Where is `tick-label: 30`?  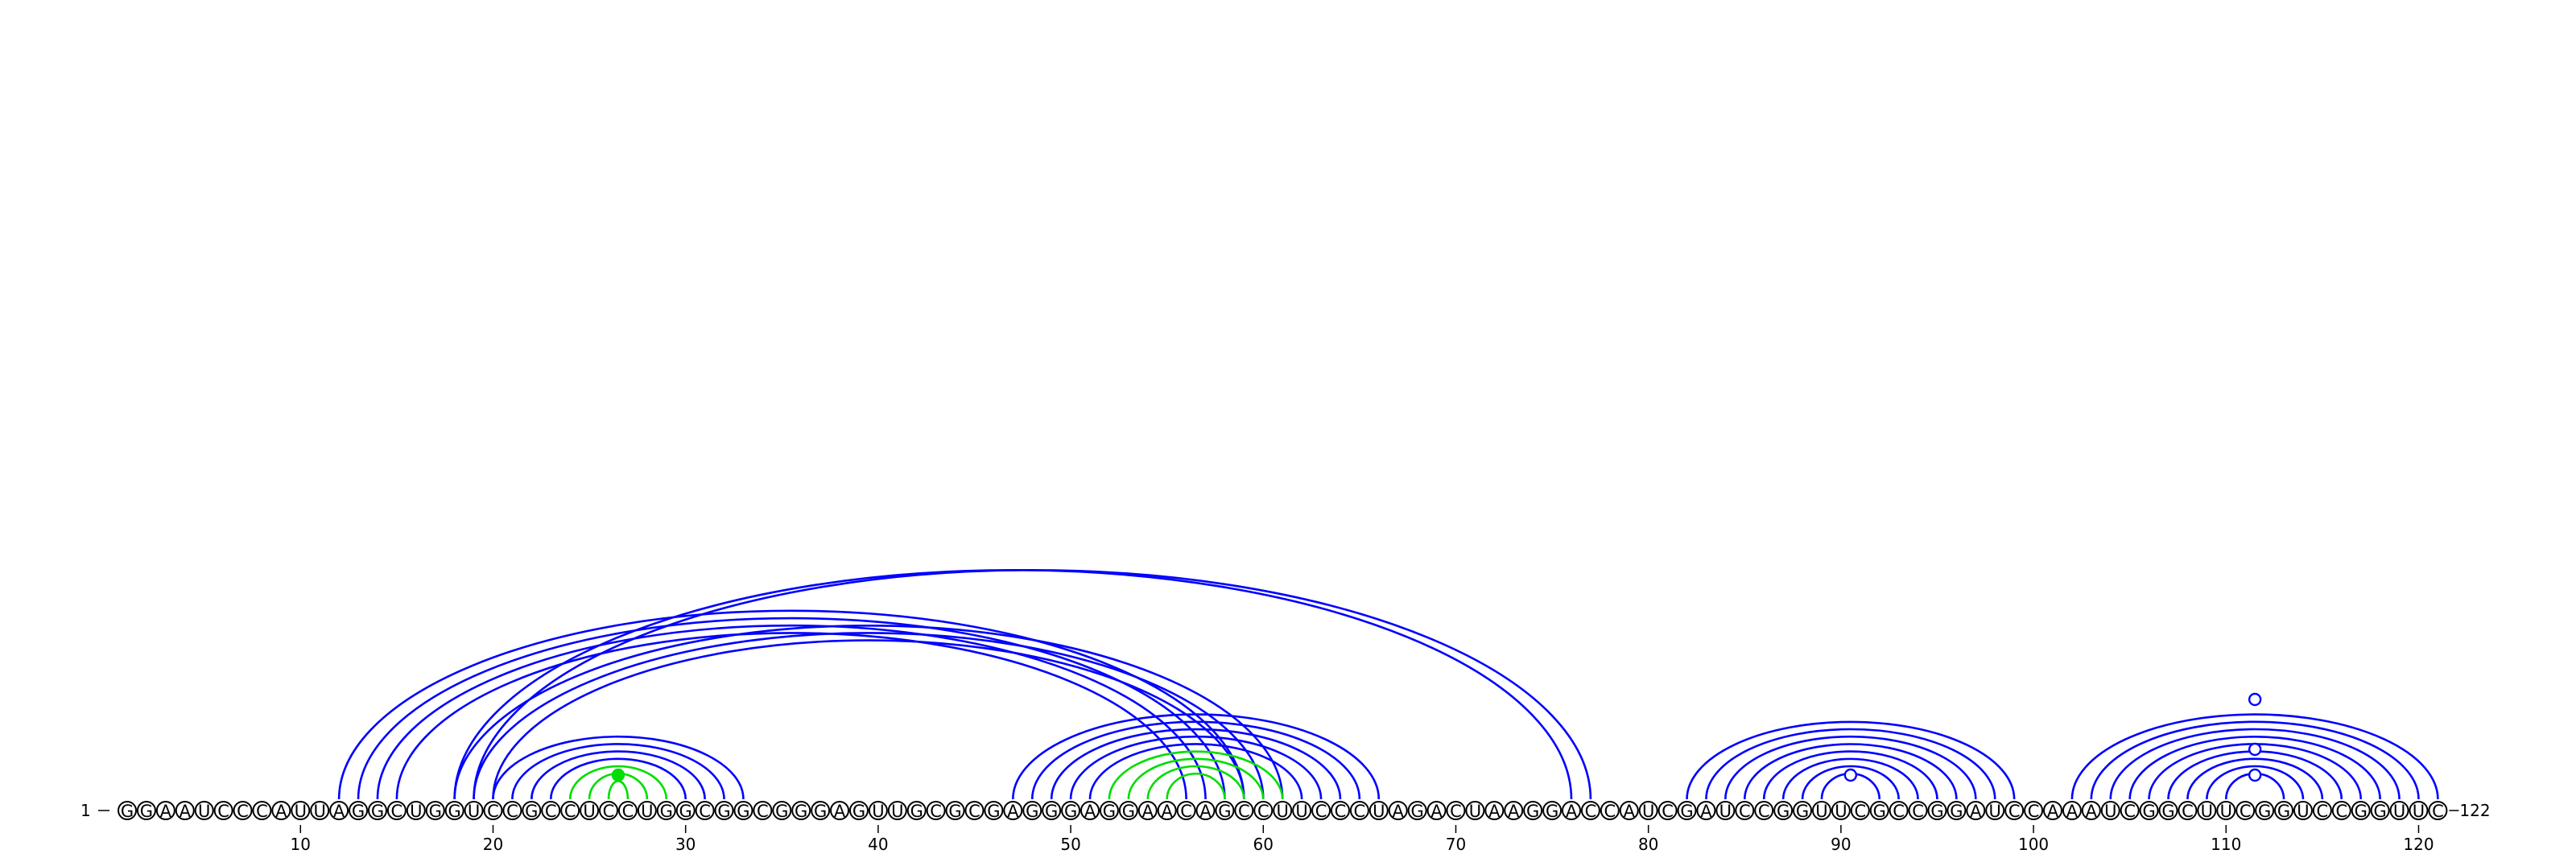 tick-label: 30 is located at coordinates (685, 845).